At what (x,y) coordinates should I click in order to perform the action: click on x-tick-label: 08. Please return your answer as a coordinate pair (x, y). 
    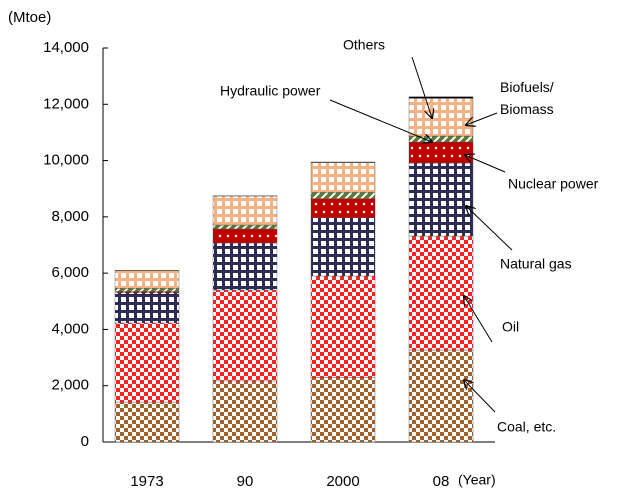
    Looking at the image, I should click on (441, 481).